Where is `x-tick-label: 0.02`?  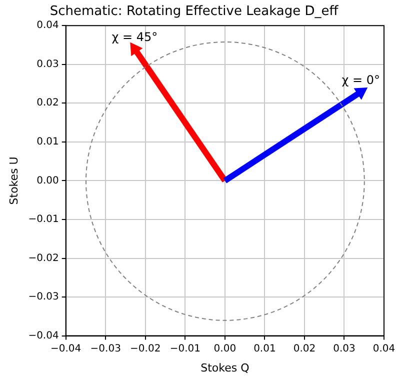 x-tick-label: 0.02 is located at coordinates (304, 348).